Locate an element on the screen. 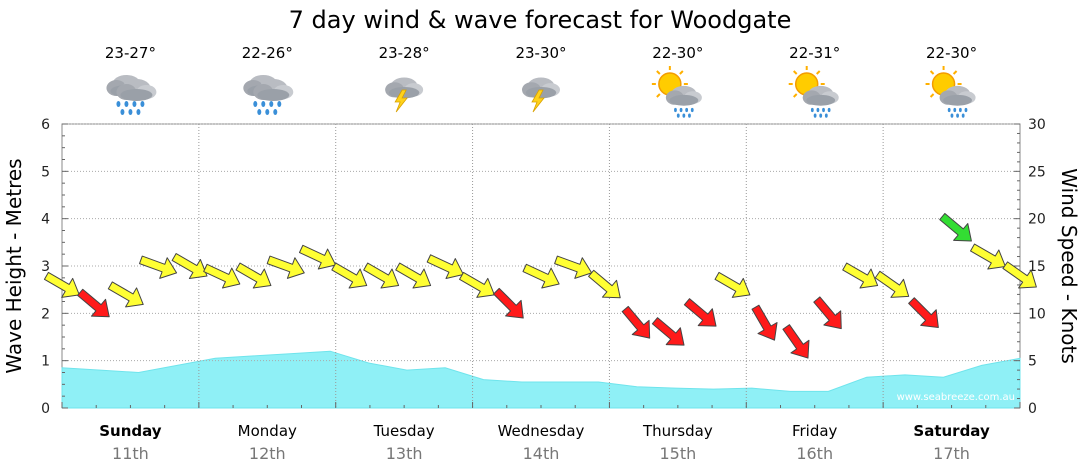 The image size is (1080, 475). x-day-name: Thursday is located at coordinates (677, 431).